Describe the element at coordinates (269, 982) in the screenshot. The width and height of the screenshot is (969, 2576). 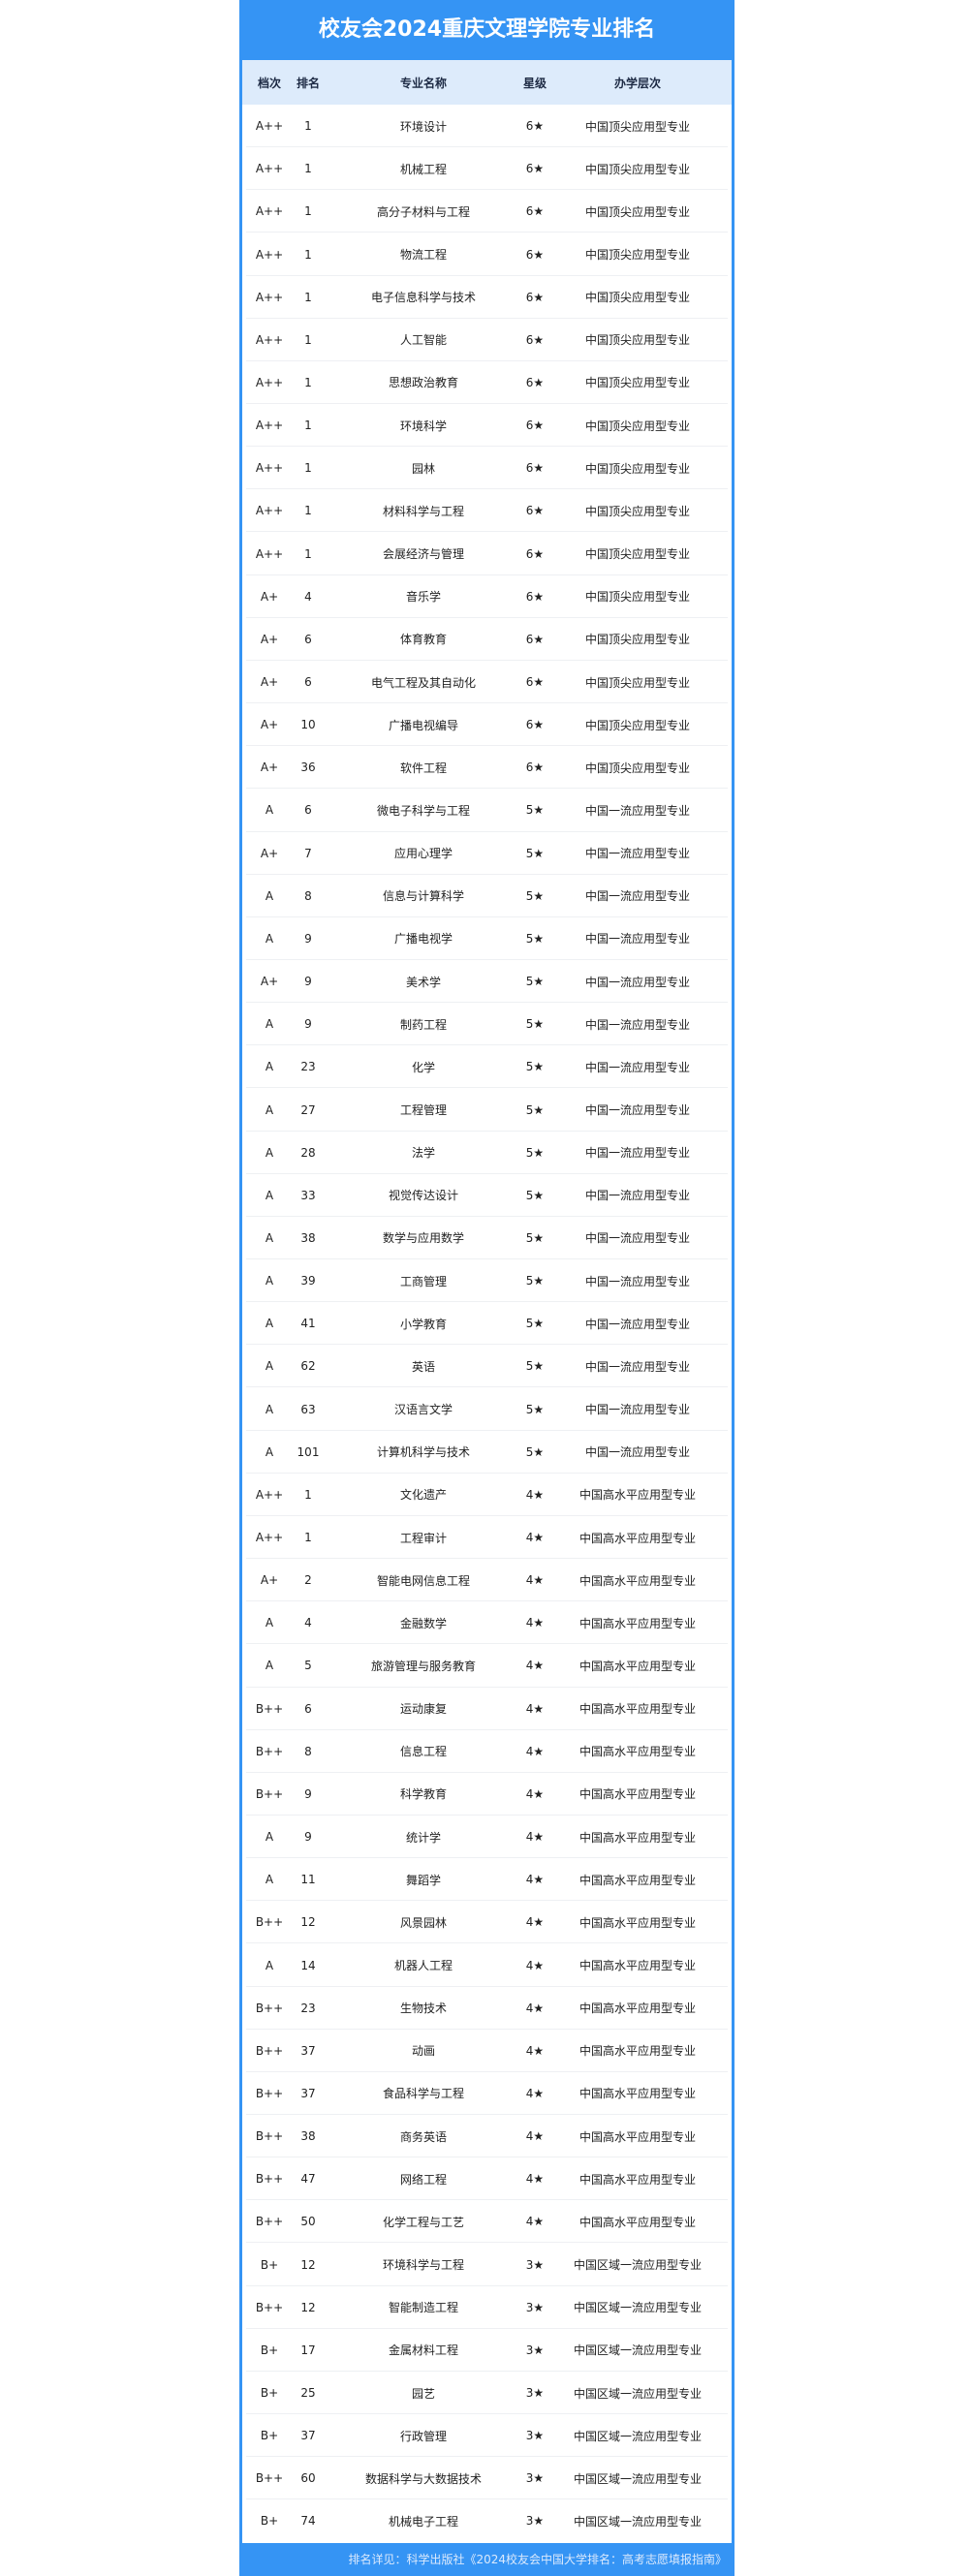
I see `cell-tier: A+` at that location.